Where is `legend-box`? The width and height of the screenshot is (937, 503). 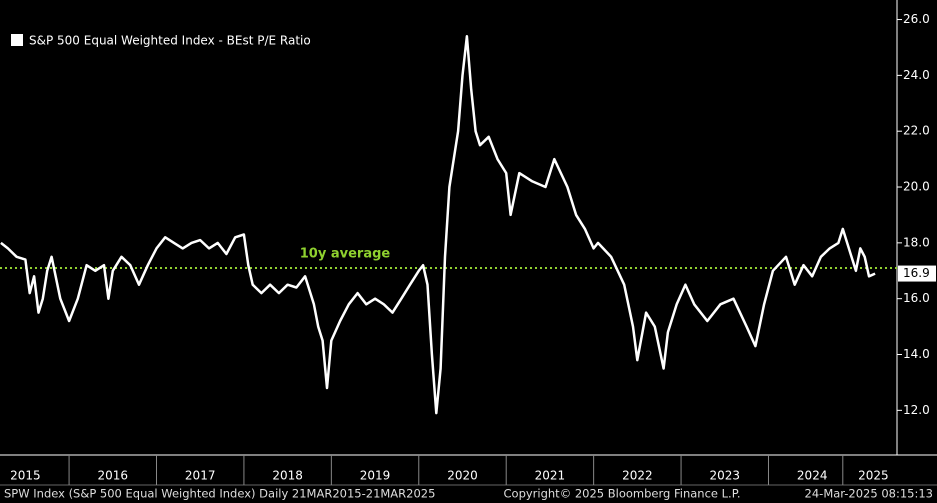 legend-box is located at coordinates (166, 40).